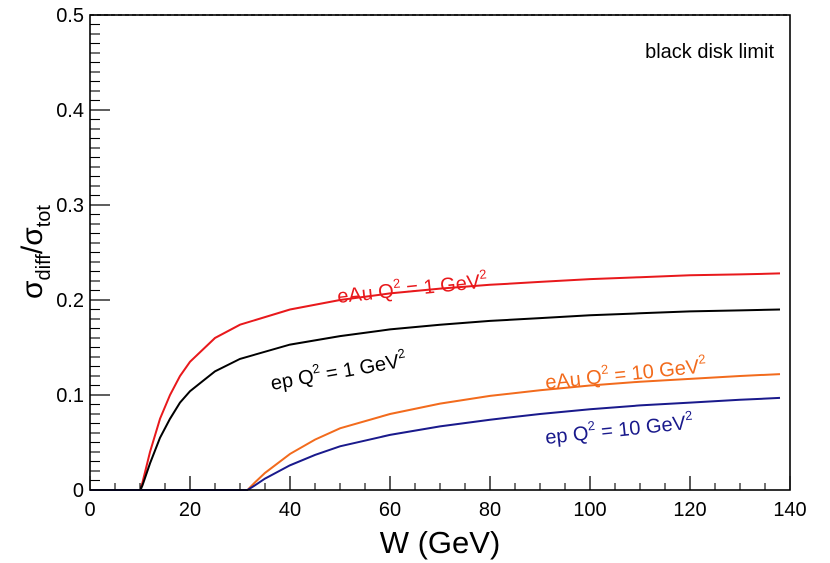 This screenshot has height=563, width=830. Describe the element at coordinates (70, 111) in the screenshot. I see `y-tick-label: 0.4` at that location.